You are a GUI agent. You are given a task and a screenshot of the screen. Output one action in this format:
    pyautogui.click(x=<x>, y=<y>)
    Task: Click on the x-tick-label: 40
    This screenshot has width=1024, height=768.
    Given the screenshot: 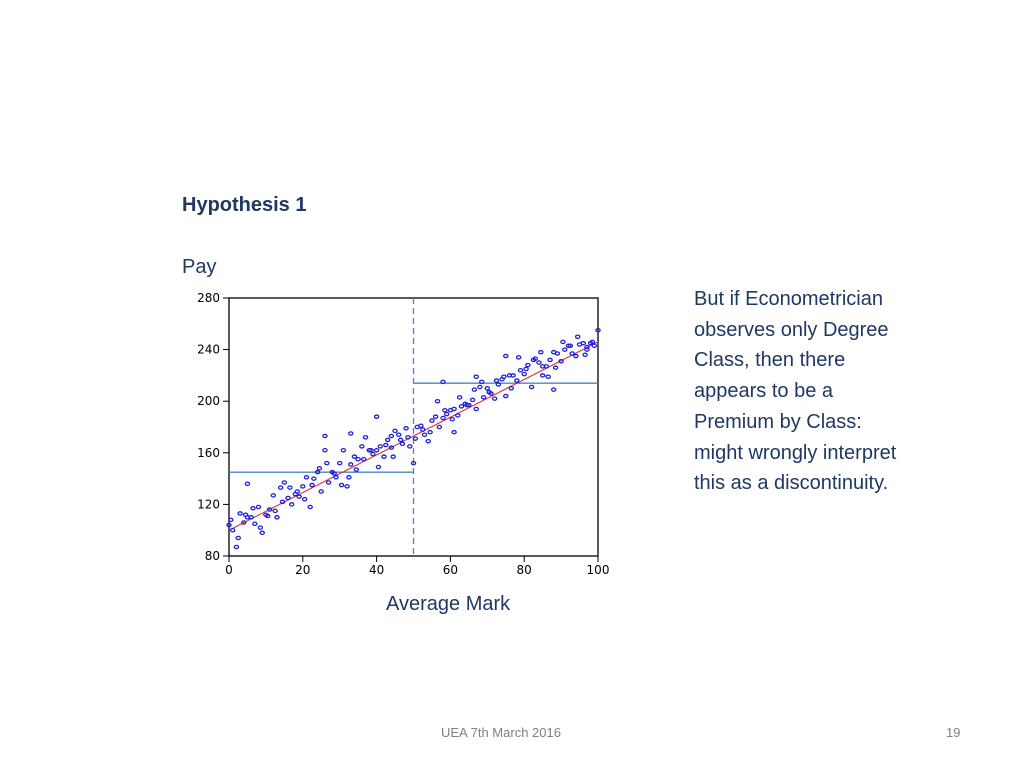 What is the action you would take?
    pyautogui.click(x=376, y=570)
    